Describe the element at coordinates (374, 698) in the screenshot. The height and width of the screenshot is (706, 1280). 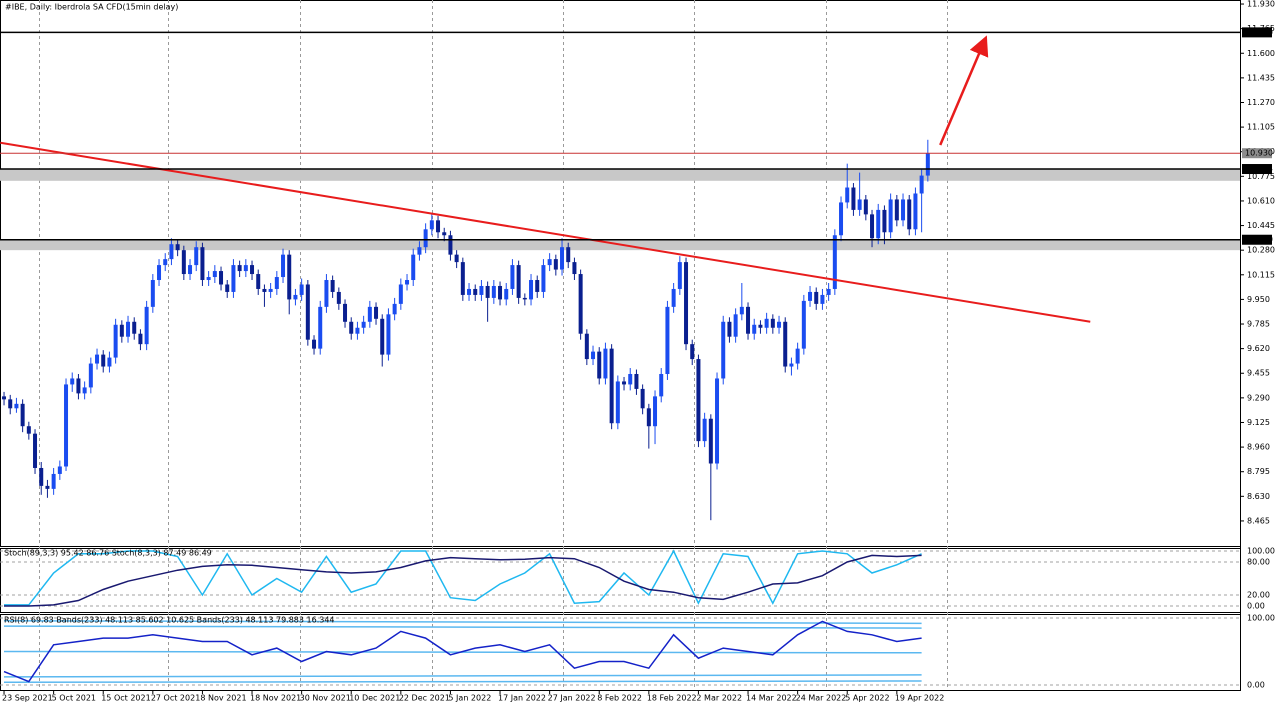
I see `x-tick-label: 10 Dec 2021` at that location.